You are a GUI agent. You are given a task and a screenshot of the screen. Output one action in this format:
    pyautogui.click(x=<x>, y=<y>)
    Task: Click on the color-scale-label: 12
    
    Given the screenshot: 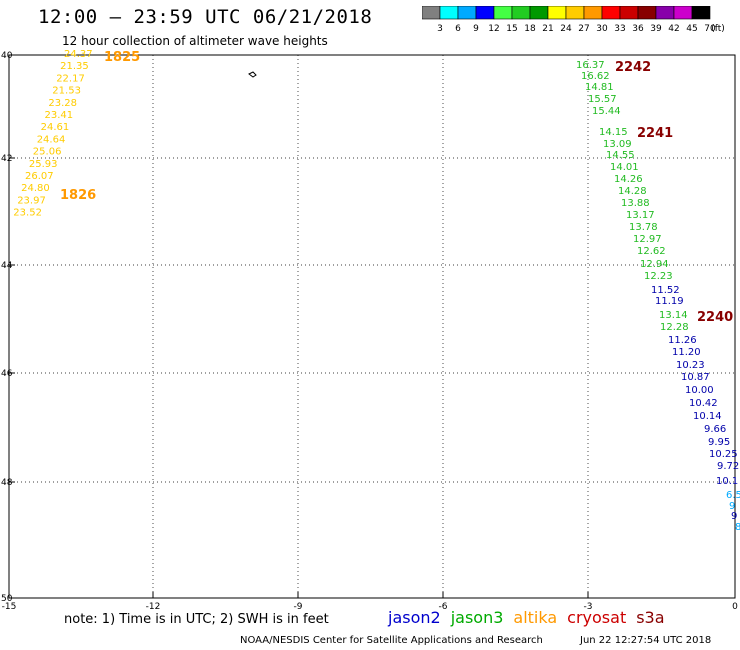 What is the action you would take?
    pyautogui.click(x=493, y=29)
    